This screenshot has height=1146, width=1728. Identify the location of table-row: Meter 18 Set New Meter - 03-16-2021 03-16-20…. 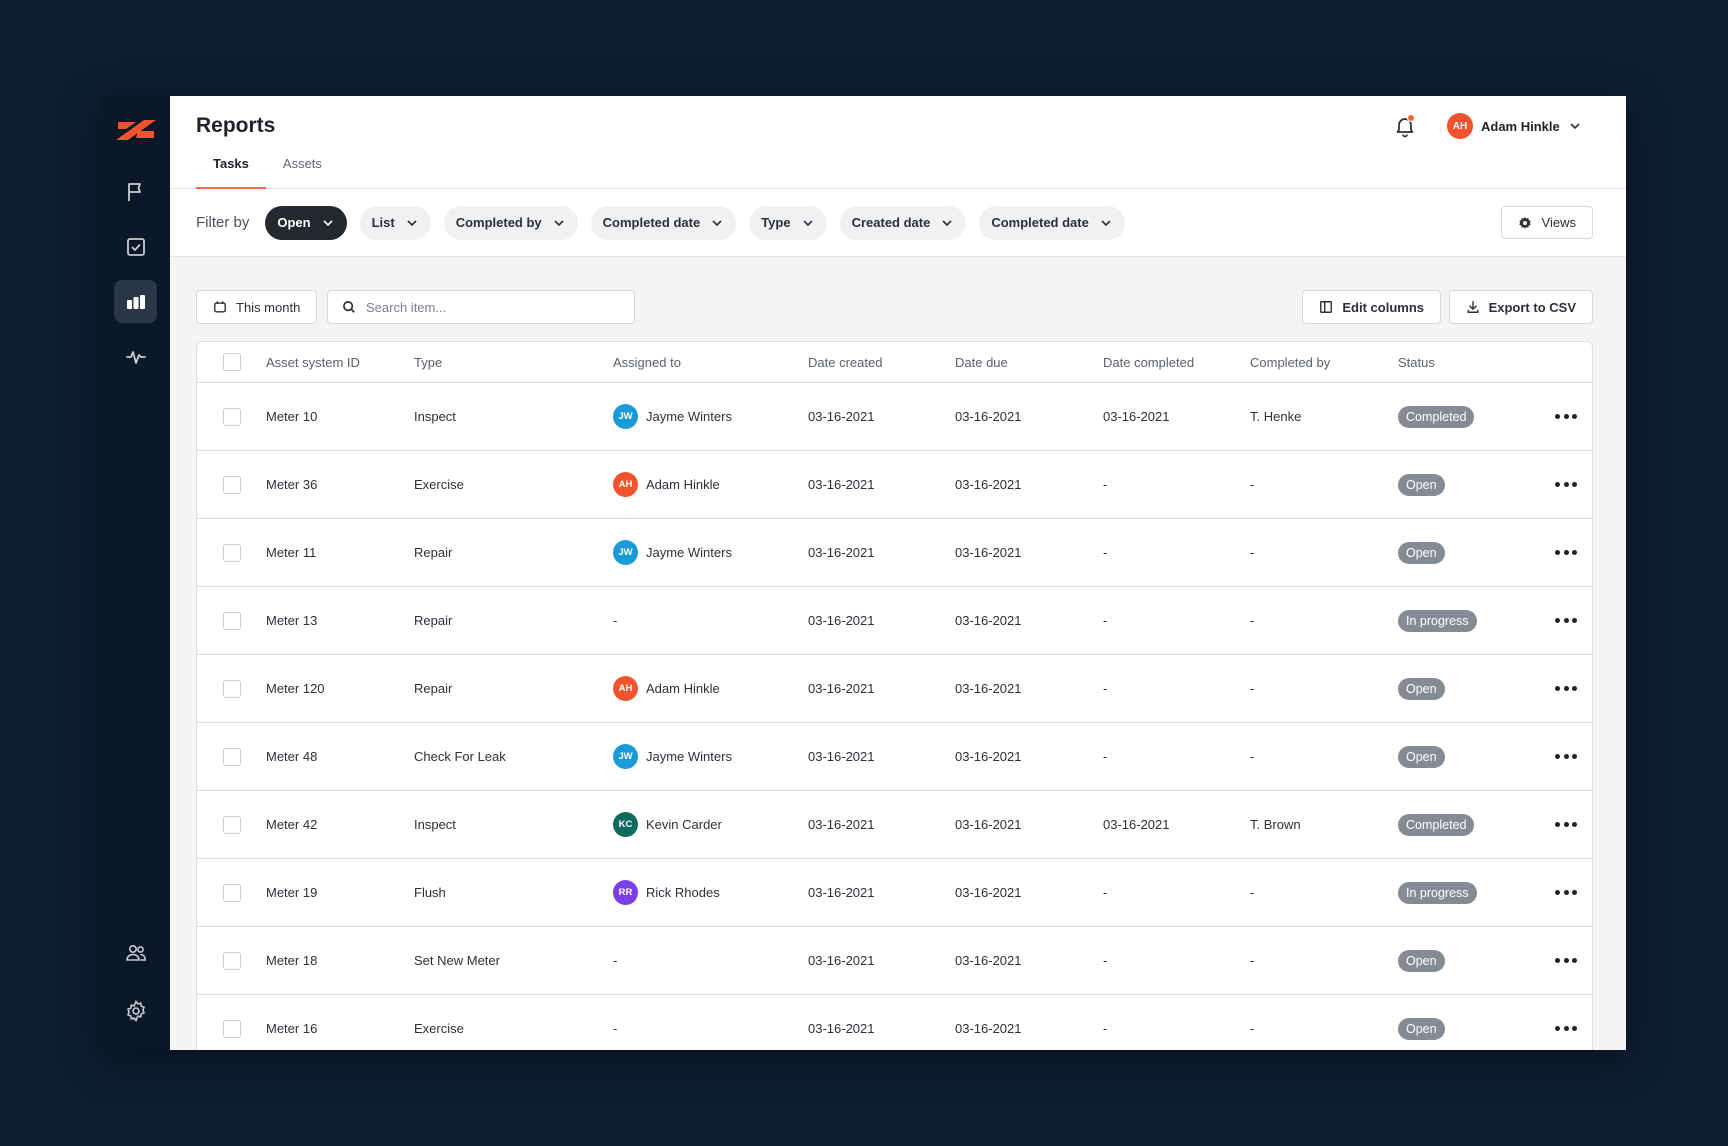
(894, 961).